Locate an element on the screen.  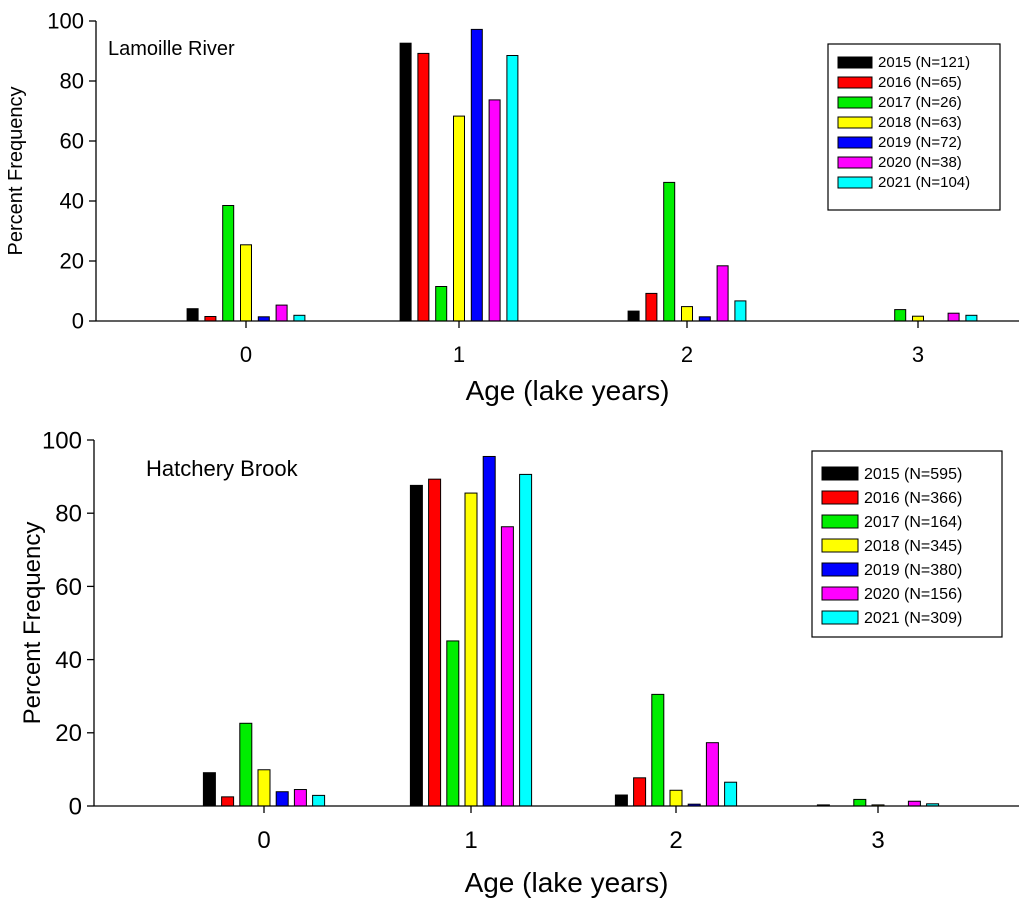
legend-label: 2016 (N=366) is located at coordinates (913, 498).